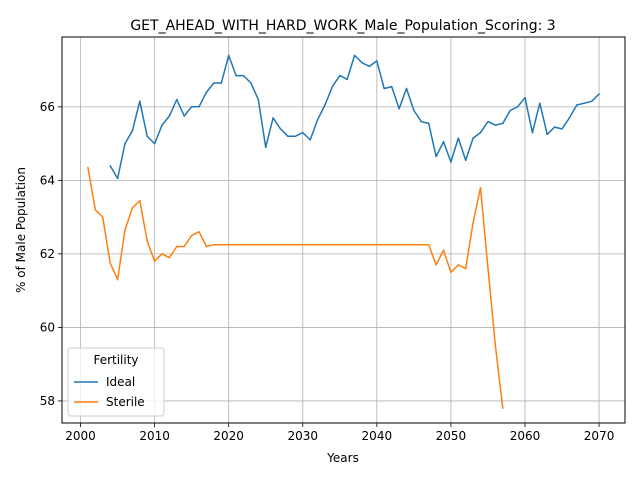 The height and width of the screenshot is (480, 640). I want to click on x-tick-label: 2050, so click(451, 436).